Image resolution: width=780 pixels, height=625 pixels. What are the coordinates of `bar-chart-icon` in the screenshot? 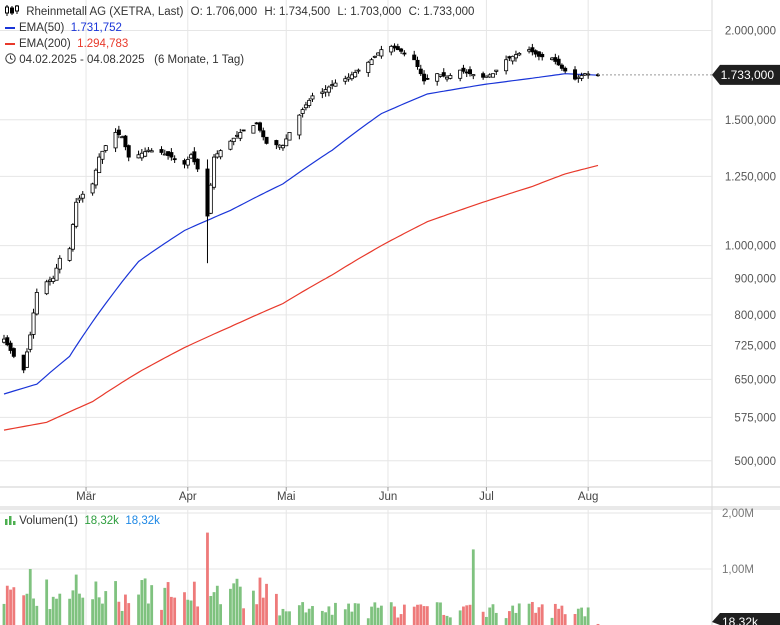 It's located at (12, 521).